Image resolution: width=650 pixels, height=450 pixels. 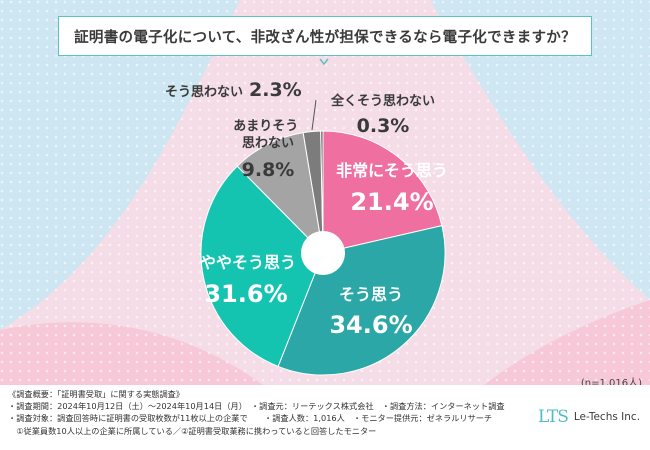 I want to click on slice-label-somewhat-agree: ややそう思う, so click(x=248, y=262).